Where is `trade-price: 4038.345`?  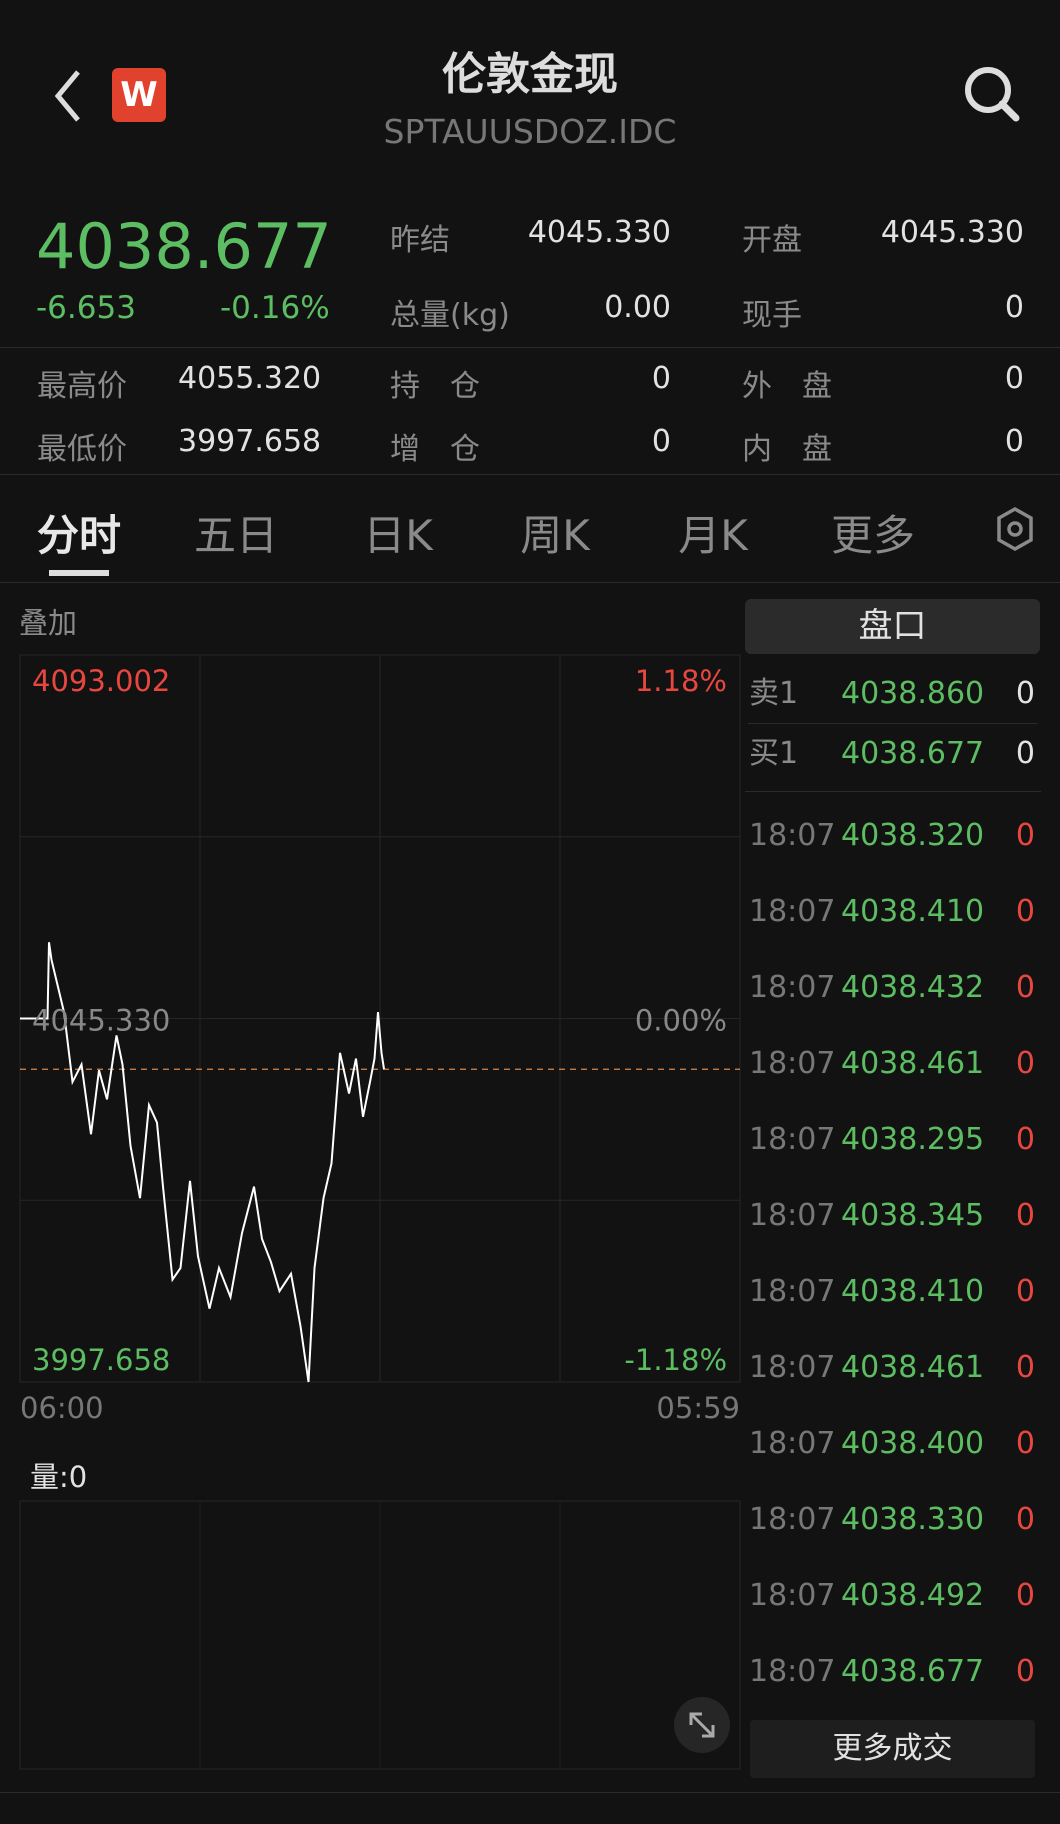 trade-price: 4038.345 is located at coordinates (913, 1215).